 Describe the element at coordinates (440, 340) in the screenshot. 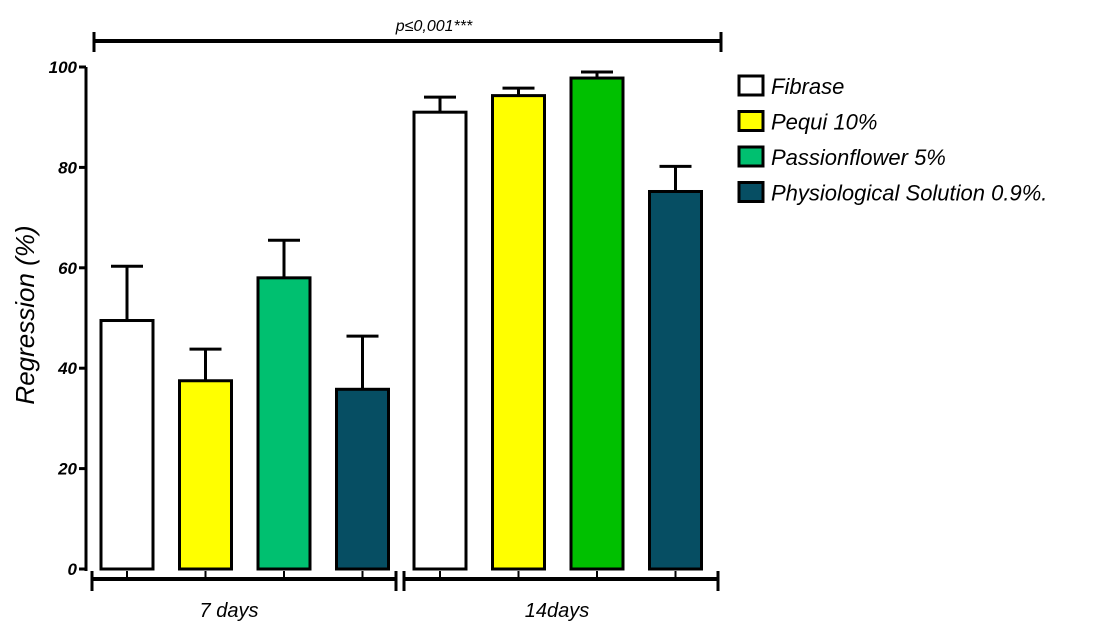

I see `bar-14days-fibrase` at that location.